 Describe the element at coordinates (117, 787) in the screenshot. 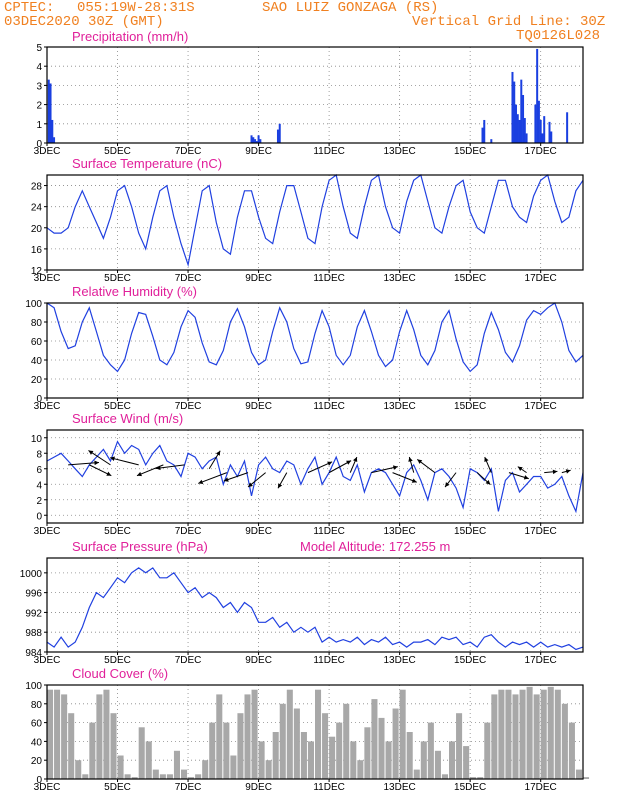

I see `x-tick-label: 5DEC` at that location.